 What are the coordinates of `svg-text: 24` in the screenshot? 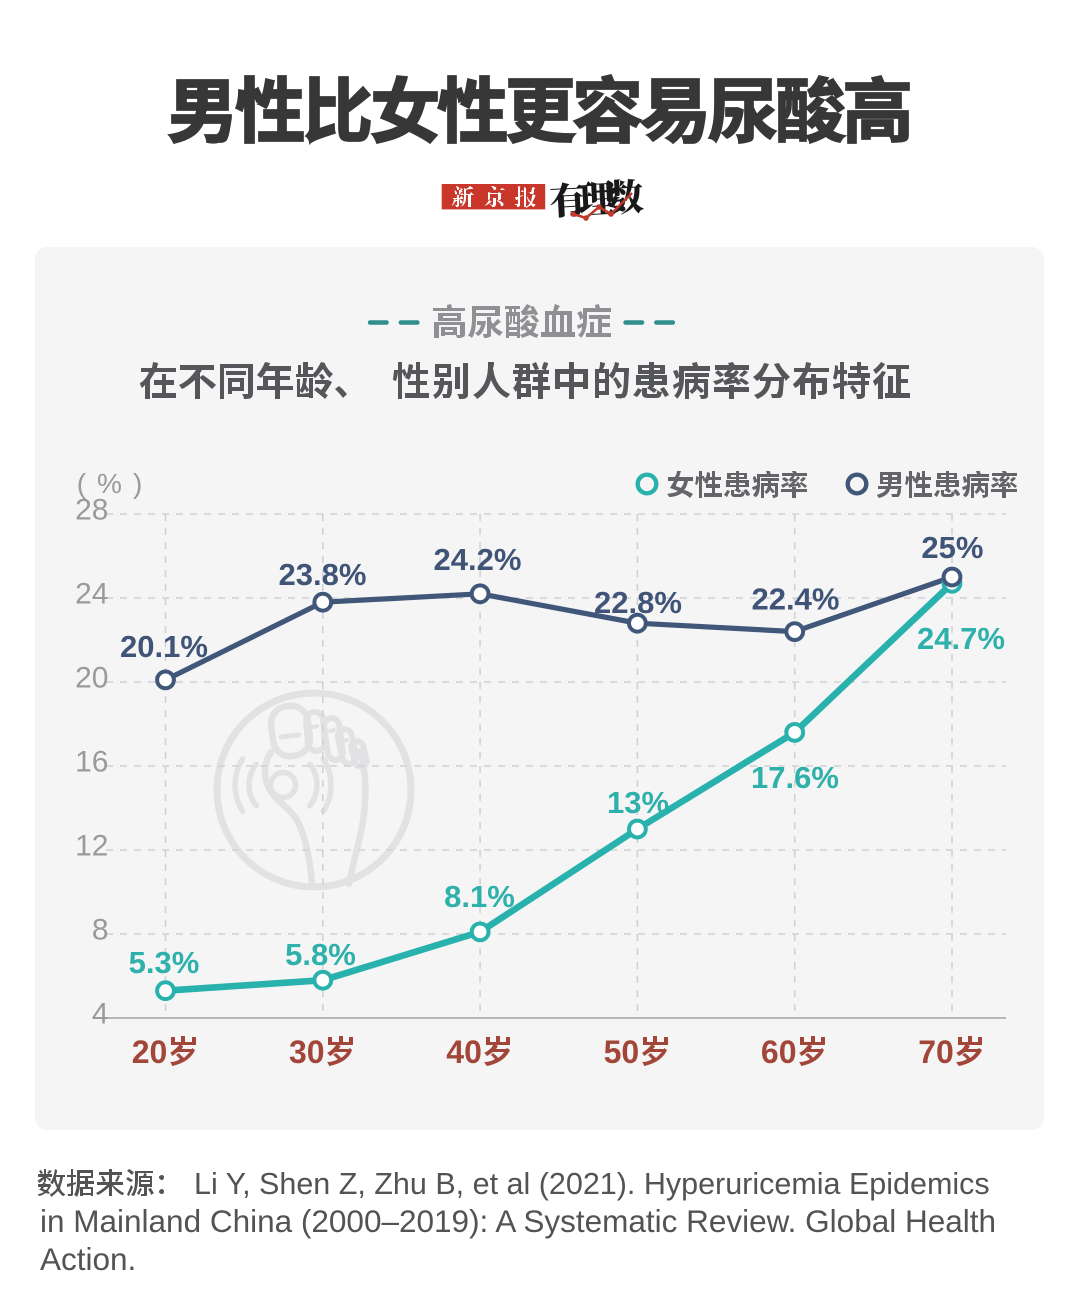 It's located at (91, 594).